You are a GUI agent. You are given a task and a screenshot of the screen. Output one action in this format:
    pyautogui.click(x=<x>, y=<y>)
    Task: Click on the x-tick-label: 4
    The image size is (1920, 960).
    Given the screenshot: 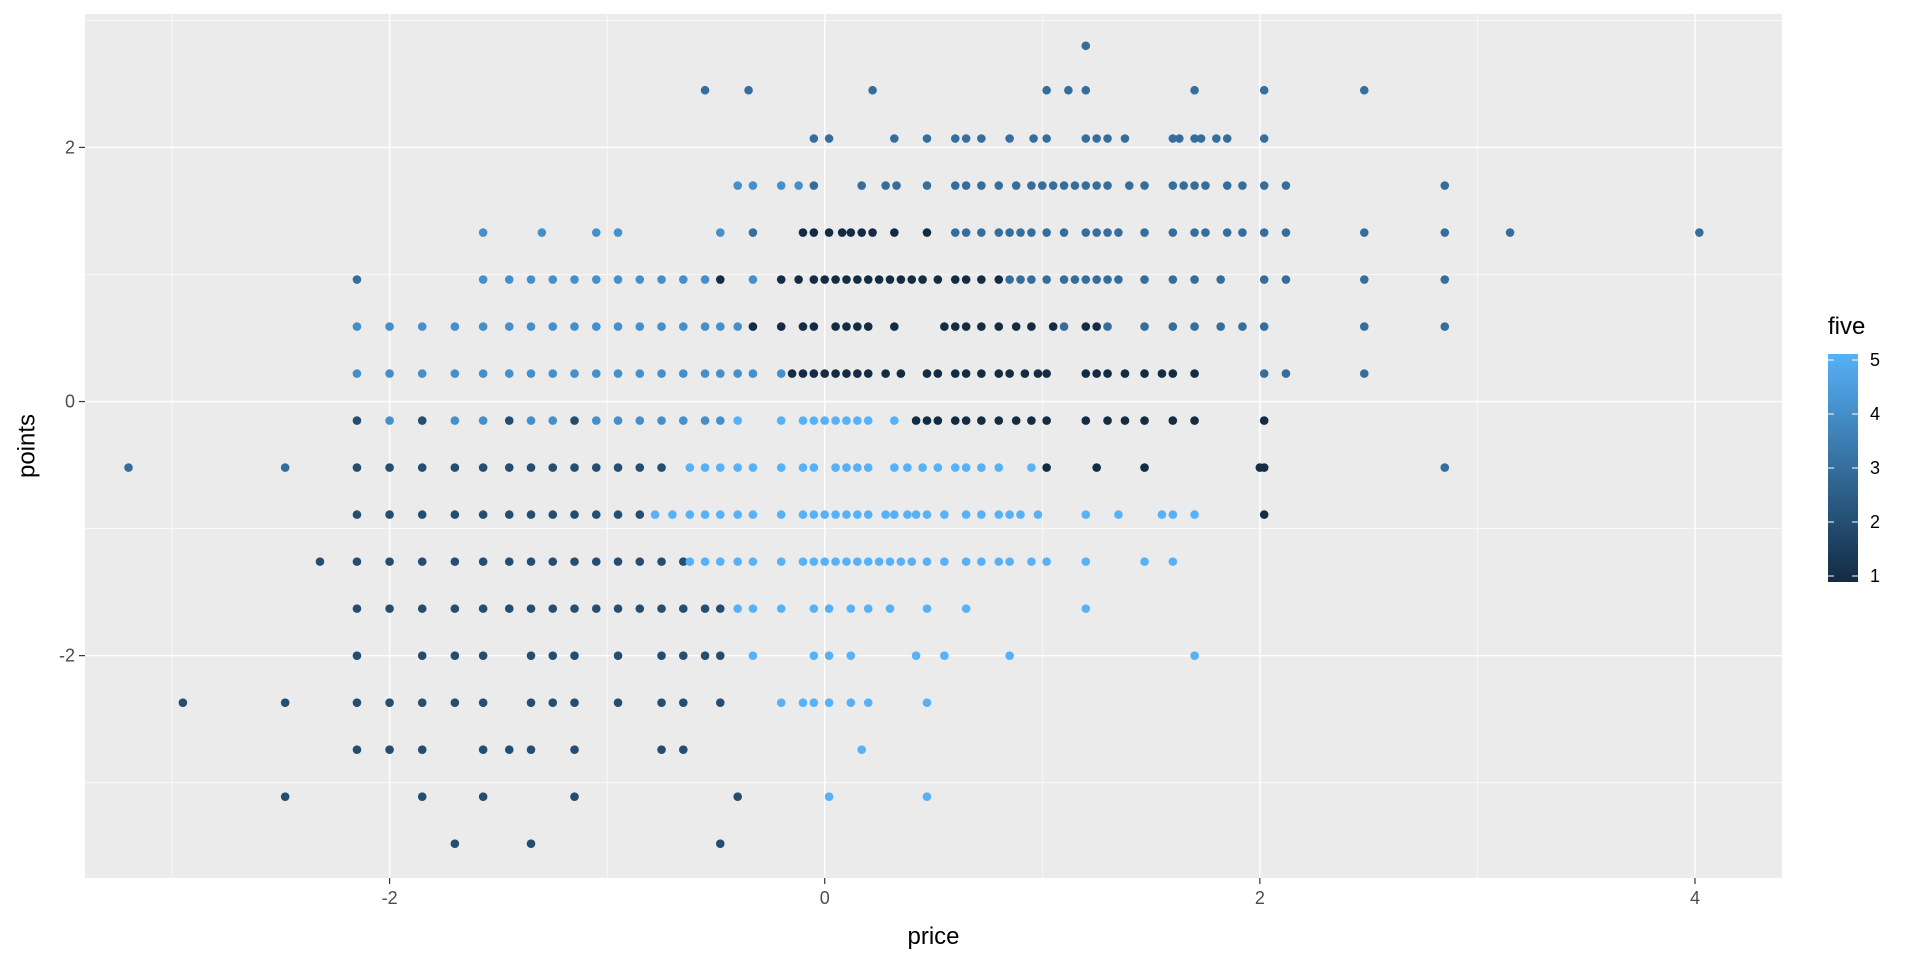 What is the action you would take?
    pyautogui.click(x=1695, y=898)
    